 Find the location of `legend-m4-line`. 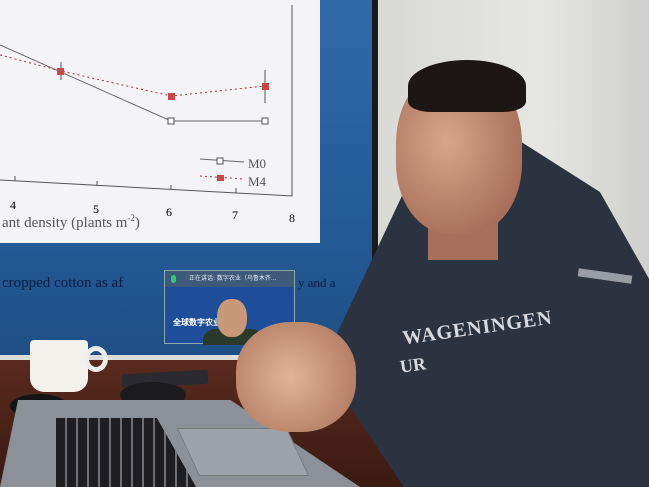

legend-m4-line is located at coordinates (222, 177).